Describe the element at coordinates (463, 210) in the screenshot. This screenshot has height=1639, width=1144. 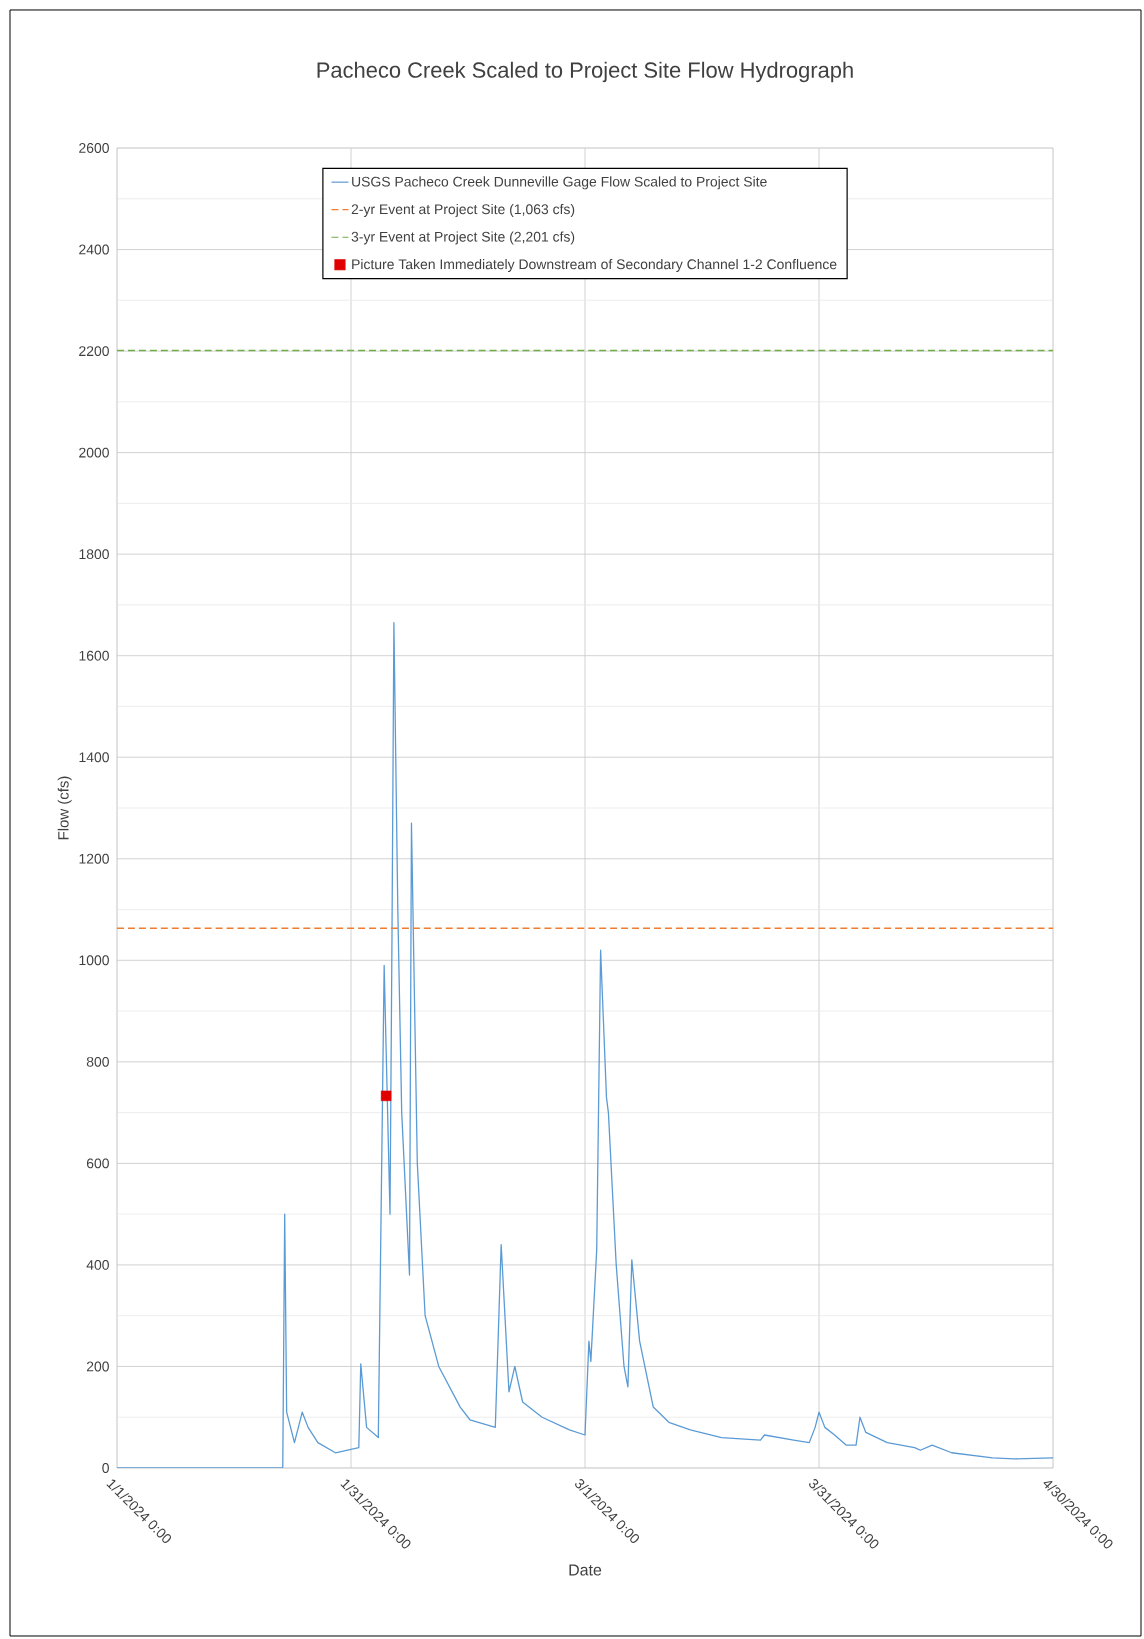
I see `legend-label: 2-yr Event at Project Site (1,063 cfs)` at that location.